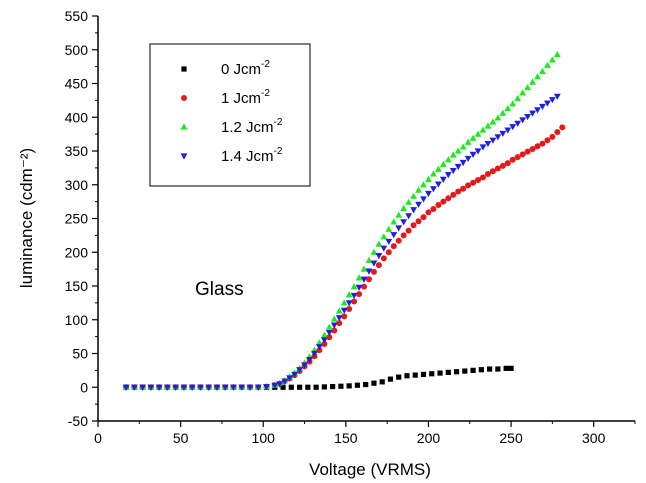 The image size is (646, 483). Describe the element at coordinates (84, 387) in the screenshot. I see `y-tick-label: 0` at that location.